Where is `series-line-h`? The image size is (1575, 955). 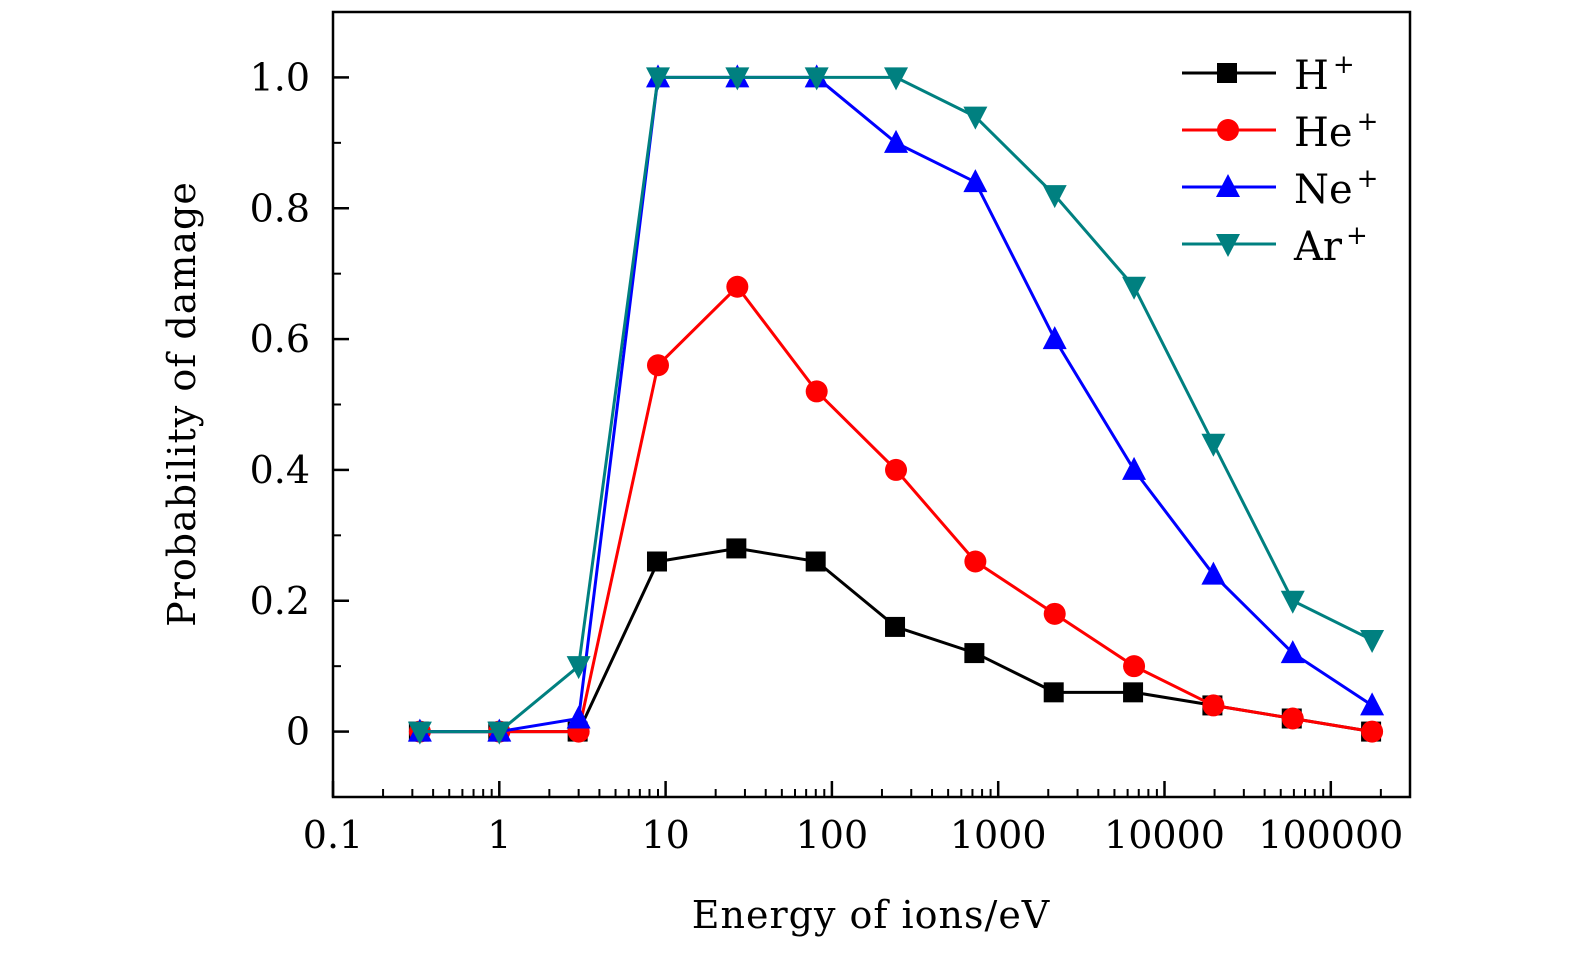 series-line-h is located at coordinates (896, 640).